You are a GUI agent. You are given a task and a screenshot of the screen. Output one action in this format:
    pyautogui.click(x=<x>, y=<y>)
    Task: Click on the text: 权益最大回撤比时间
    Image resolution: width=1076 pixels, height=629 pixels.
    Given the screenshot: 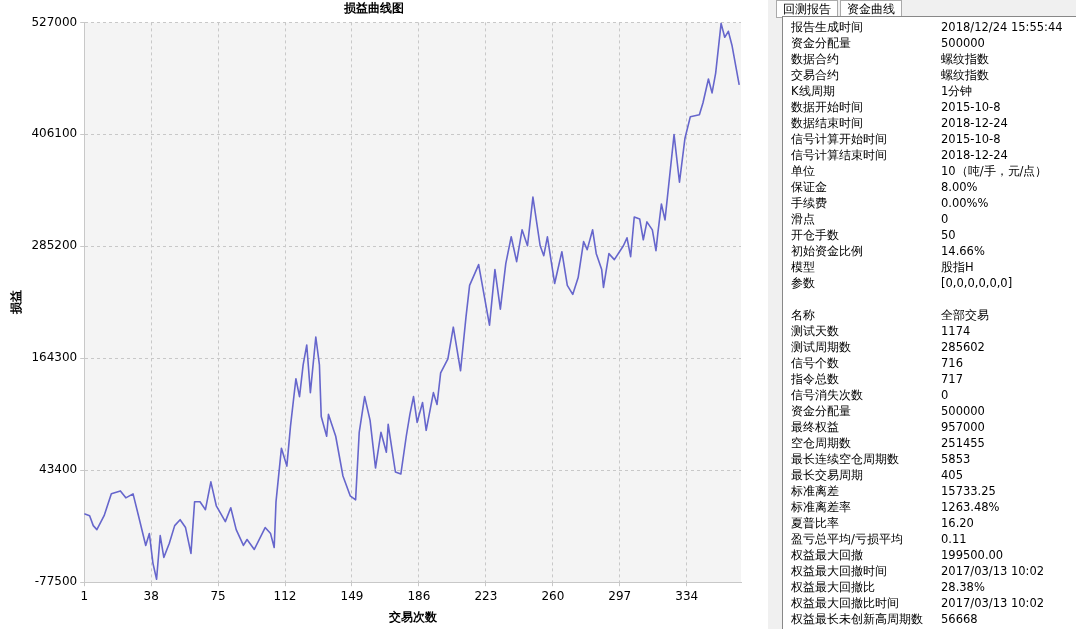 What is the action you would take?
    pyautogui.click(x=845, y=603)
    